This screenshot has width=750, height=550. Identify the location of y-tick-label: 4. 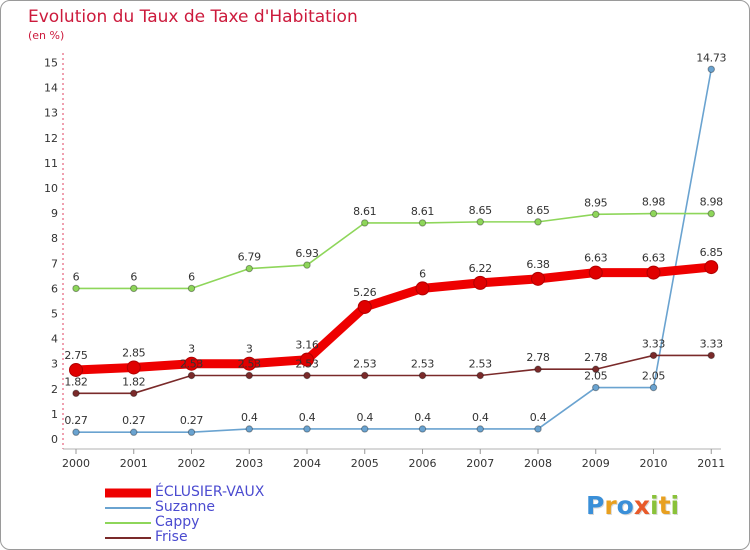
(54, 339).